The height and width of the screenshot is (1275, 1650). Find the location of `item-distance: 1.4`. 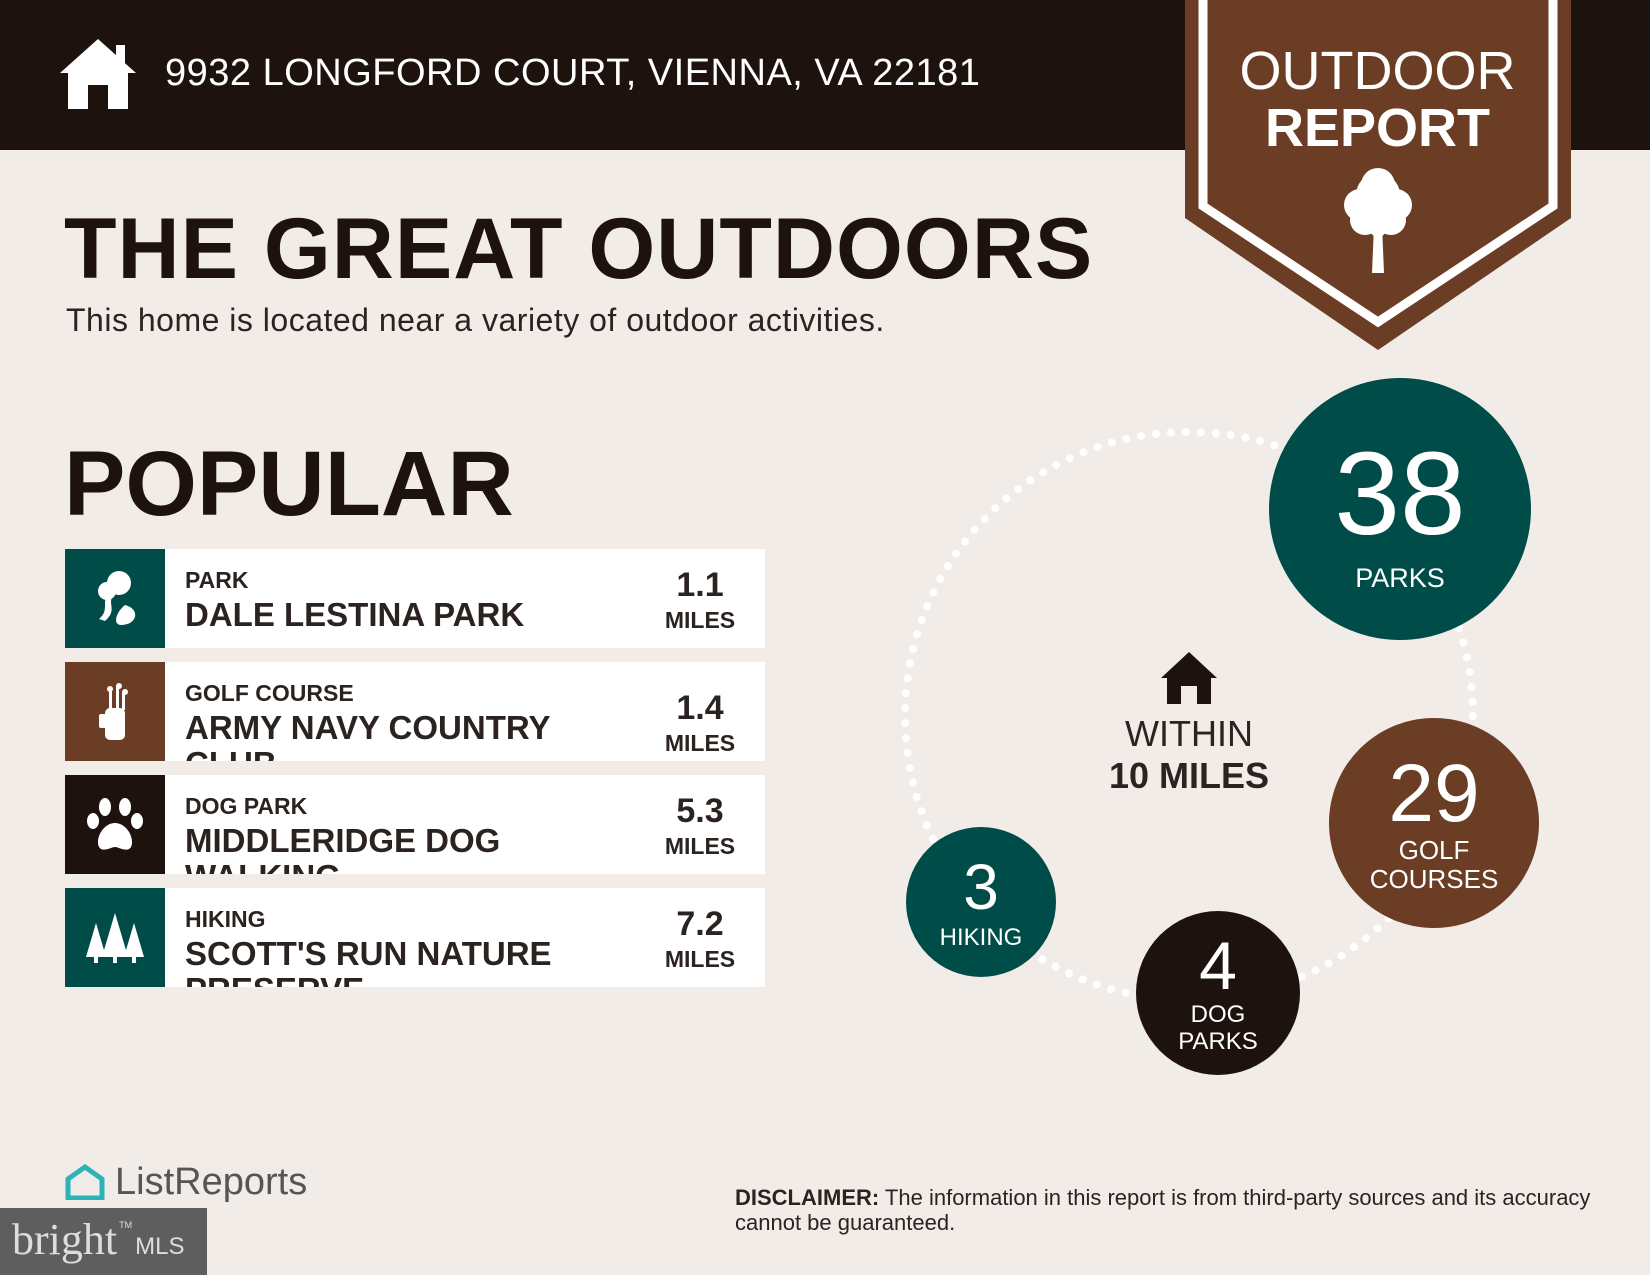

item-distance: 1.4 is located at coordinates (700, 708).